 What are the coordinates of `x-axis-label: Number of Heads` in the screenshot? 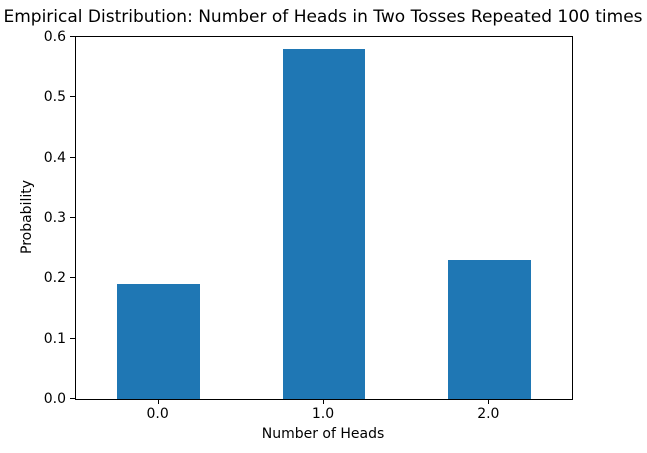 It's located at (323, 434).